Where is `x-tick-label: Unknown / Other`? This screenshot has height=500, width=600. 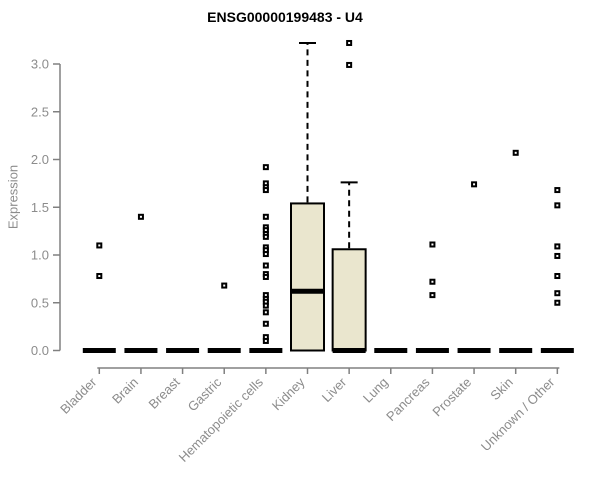 x-tick-label: Unknown / Other is located at coordinates (518, 414).